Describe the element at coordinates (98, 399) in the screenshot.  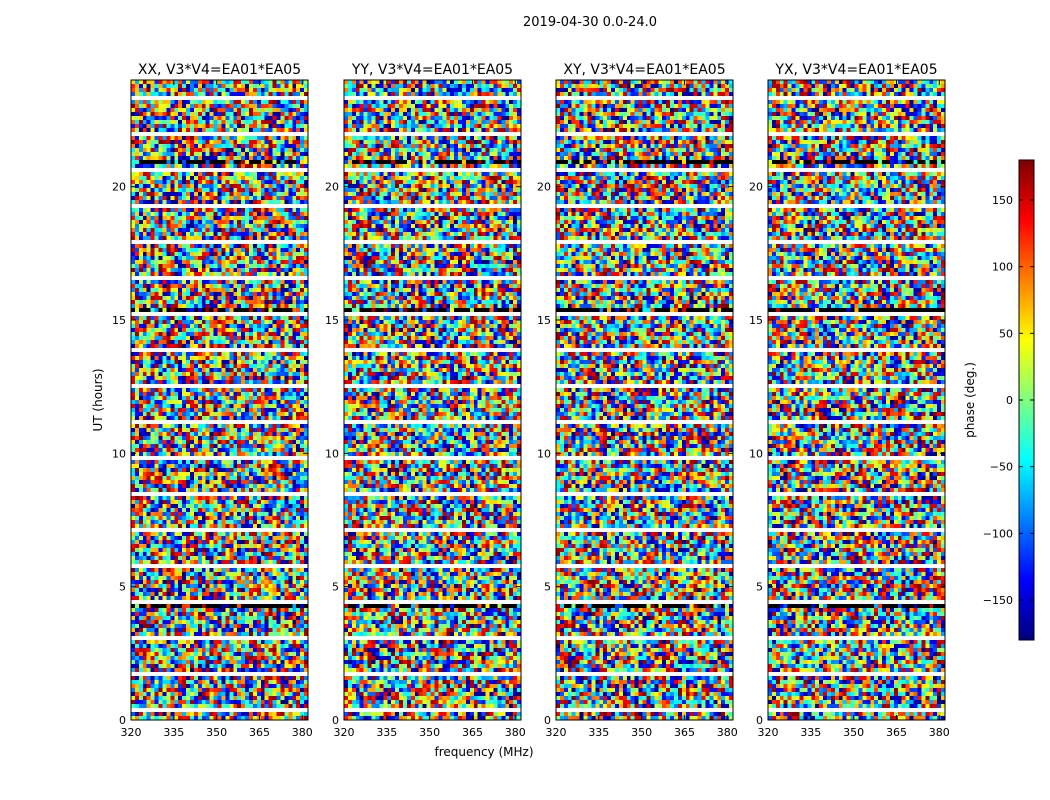
I see `y-axis-label: UT (hours)` at that location.